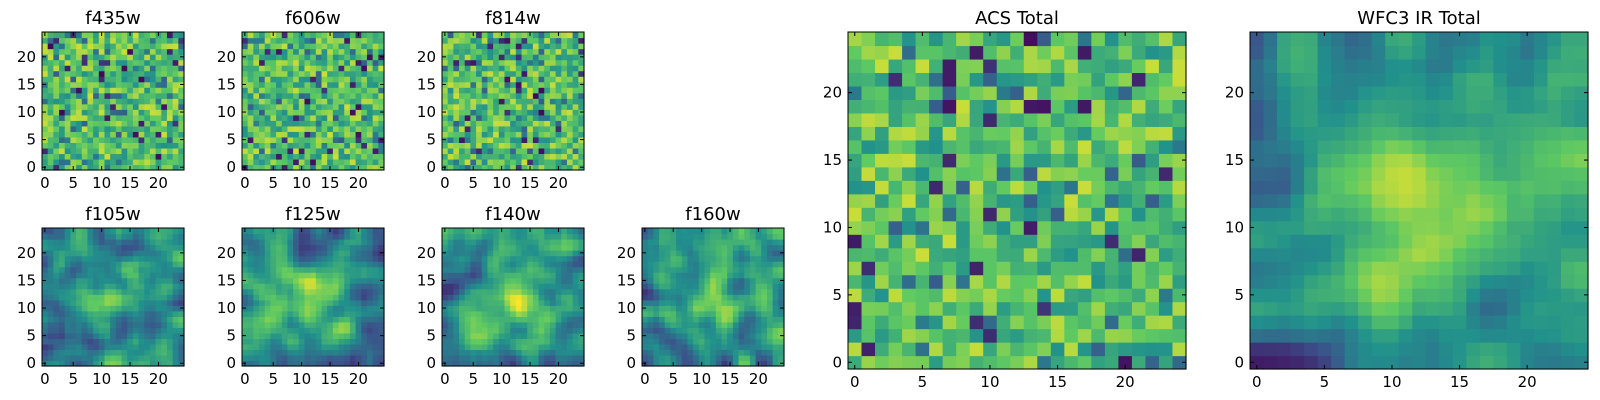 The height and width of the screenshot is (400, 1600). Describe the element at coordinates (158, 379) in the screenshot. I see `x-tick-label: 20` at that location.